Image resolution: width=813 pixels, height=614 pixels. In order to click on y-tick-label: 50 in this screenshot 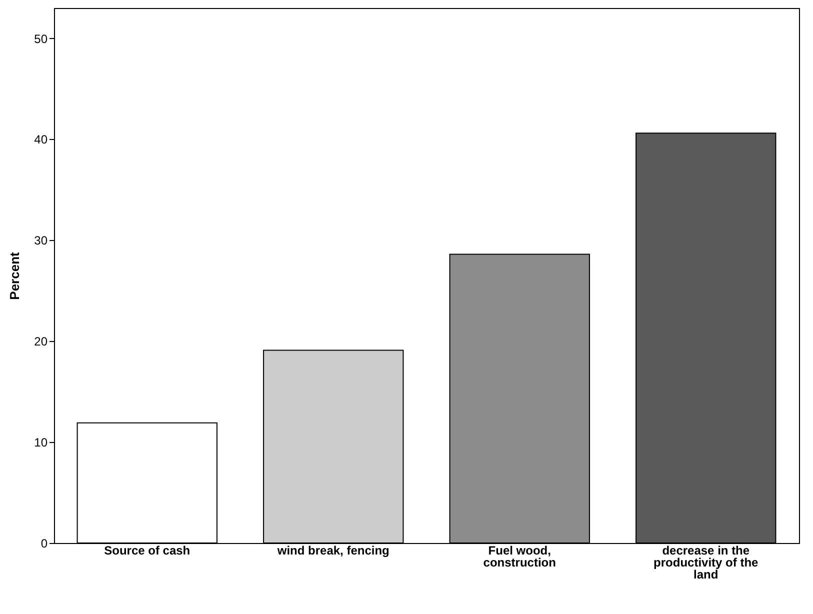, I will do `click(41, 39)`.